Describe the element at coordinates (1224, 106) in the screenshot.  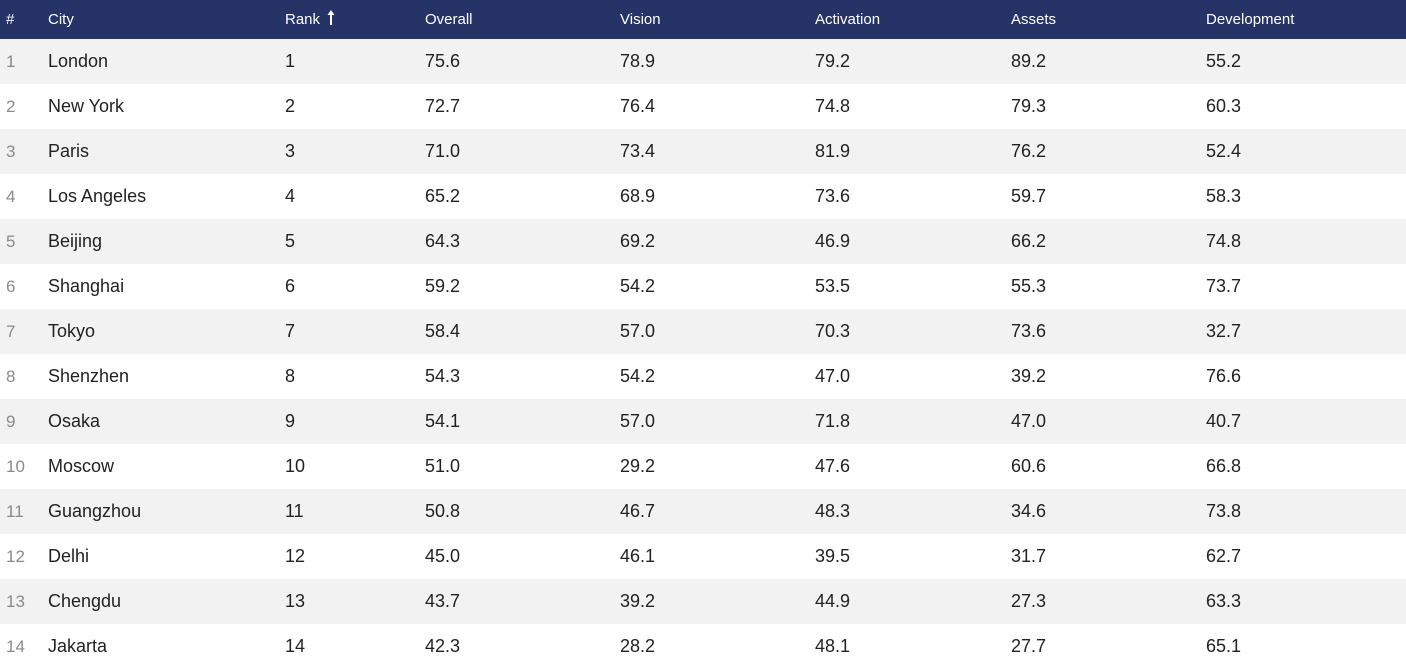
I see `cell-development: 60.3` at that location.